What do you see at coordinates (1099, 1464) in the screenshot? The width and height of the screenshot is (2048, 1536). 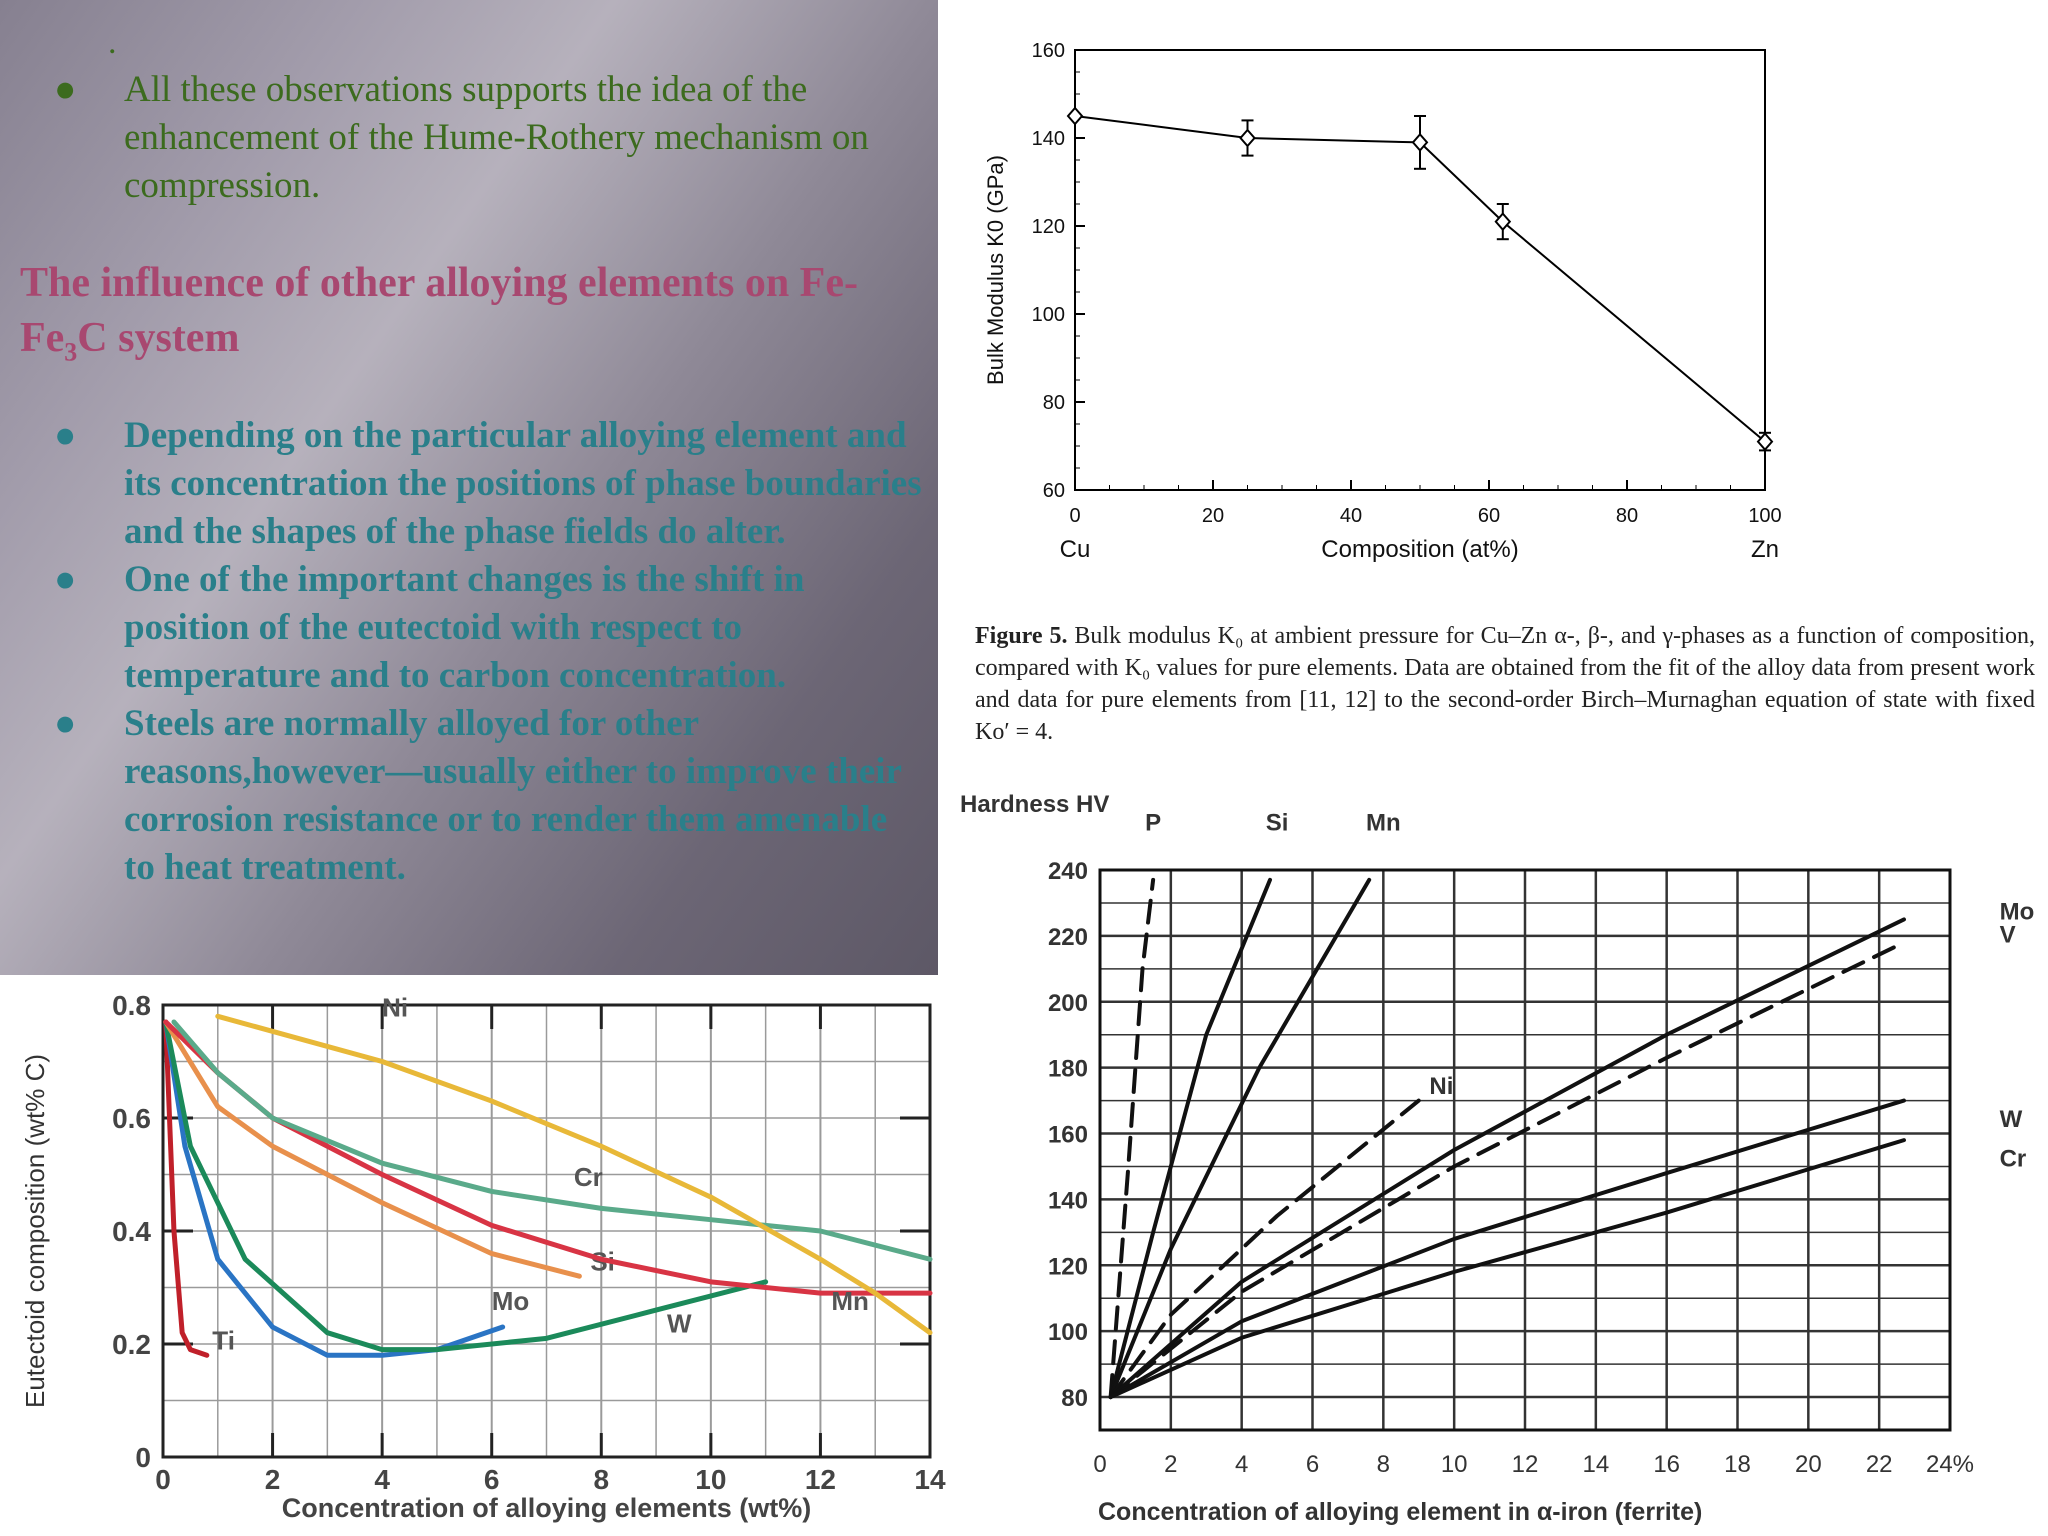 I see `x-tick-label: 0` at bounding box center [1099, 1464].